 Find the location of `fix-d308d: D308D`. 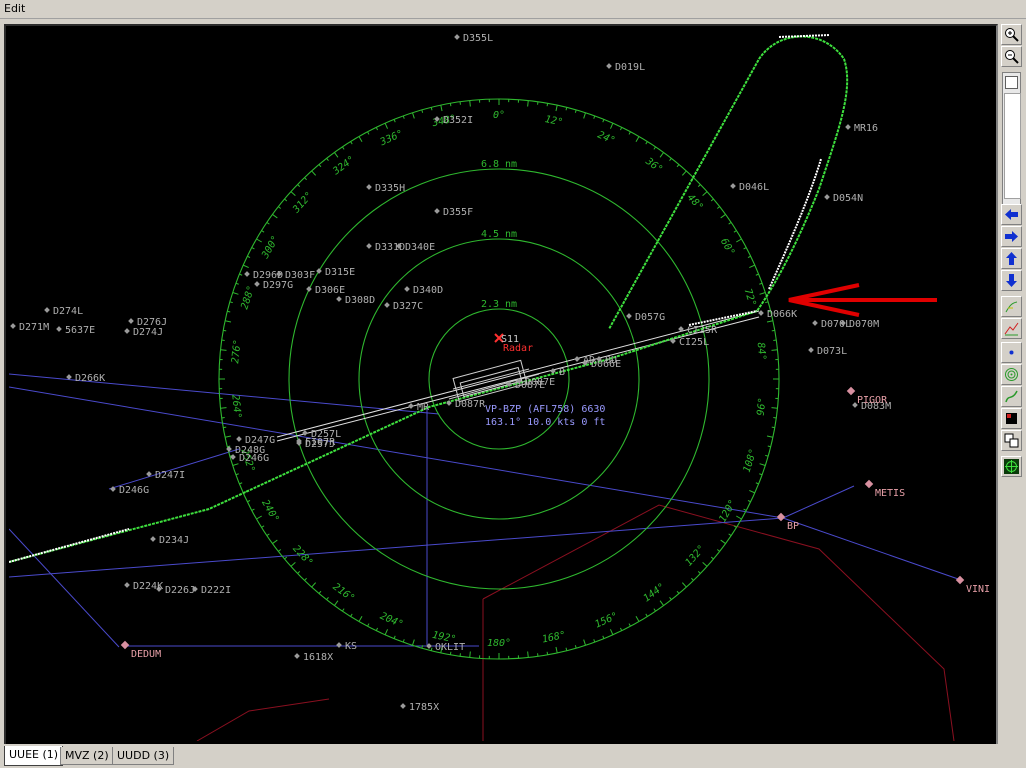

fix-d308d: D308D is located at coordinates (355, 300).